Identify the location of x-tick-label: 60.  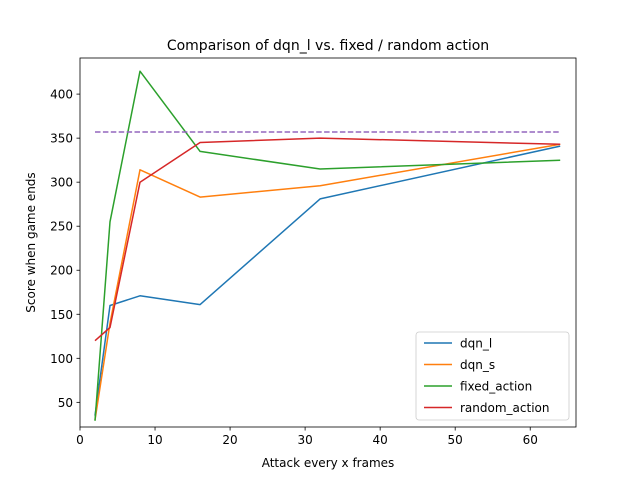
(530, 440).